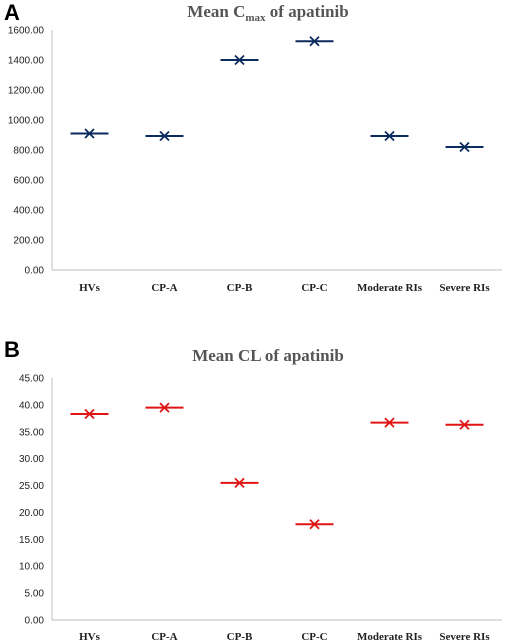 The height and width of the screenshot is (644, 512). What do you see at coordinates (26, 91) in the screenshot?
I see `chart-a-y-tick-label: 1200.00` at bounding box center [26, 91].